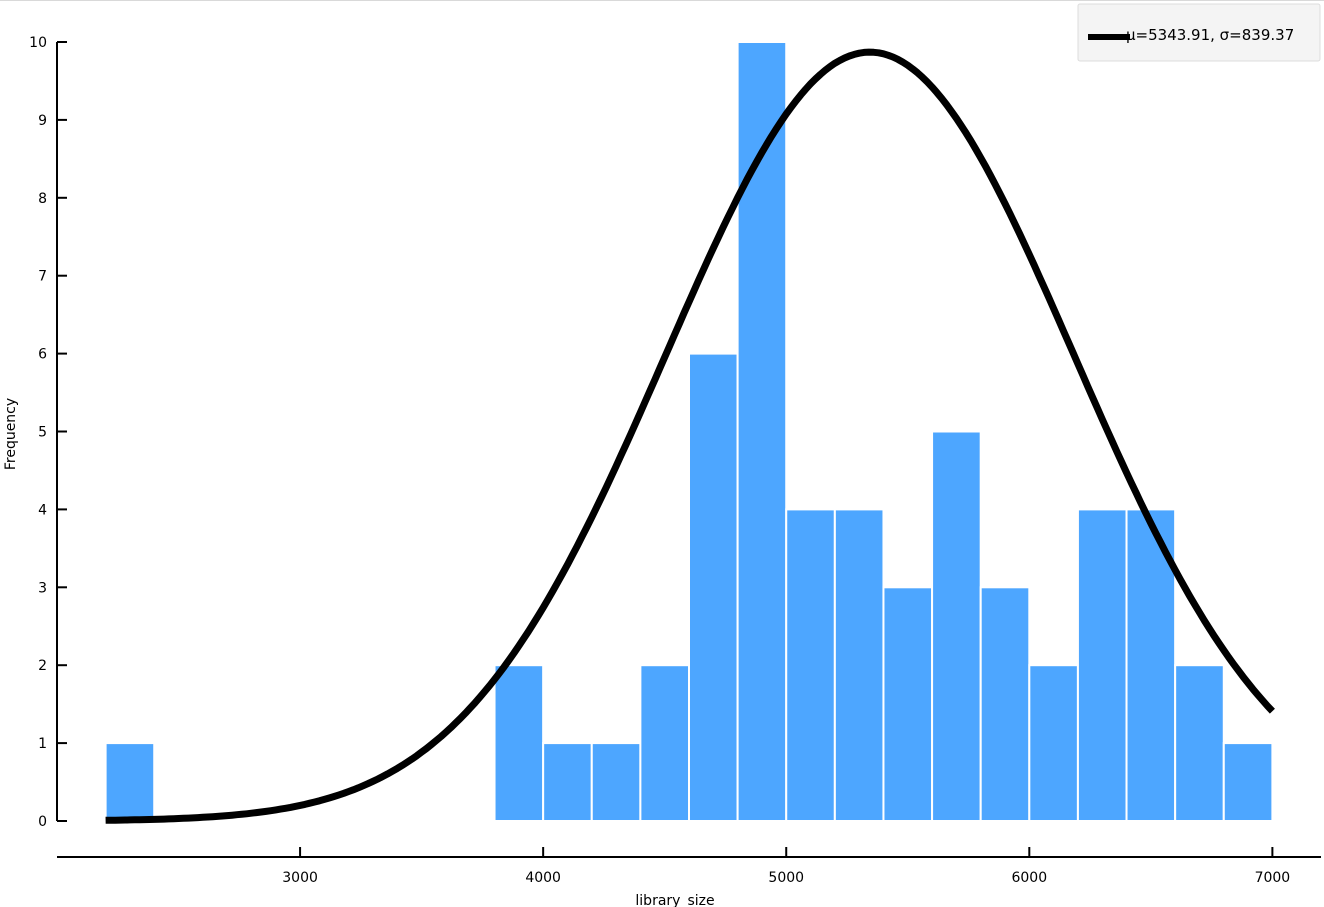  I want to click on legend: μ=5343.91, σ=839.37, so click(1199, 32).